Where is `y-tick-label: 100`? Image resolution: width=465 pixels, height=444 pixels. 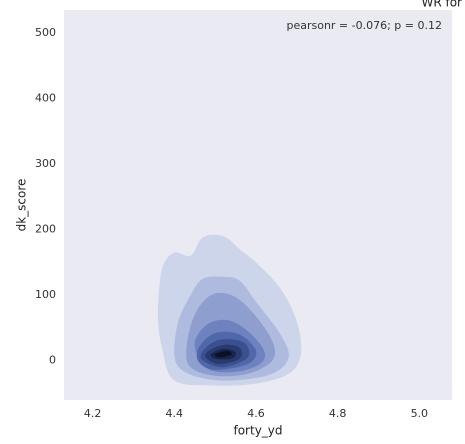 y-tick-label: 100 is located at coordinates (45, 294).